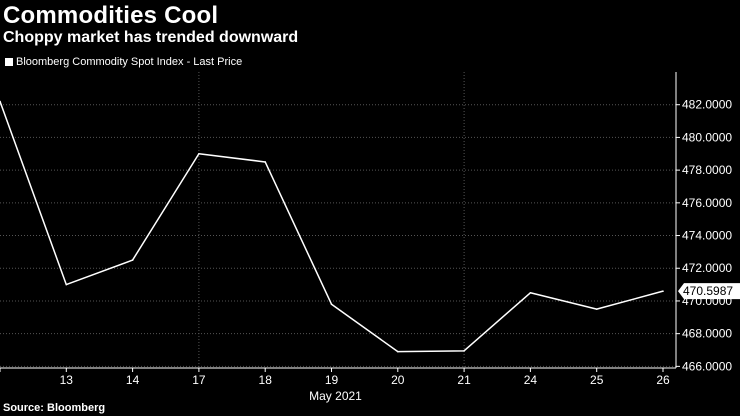 This screenshot has width=740, height=416. Describe the element at coordinates (707, 366) in the screenshot. I see `y-tick-label: 466.0000` at that location.